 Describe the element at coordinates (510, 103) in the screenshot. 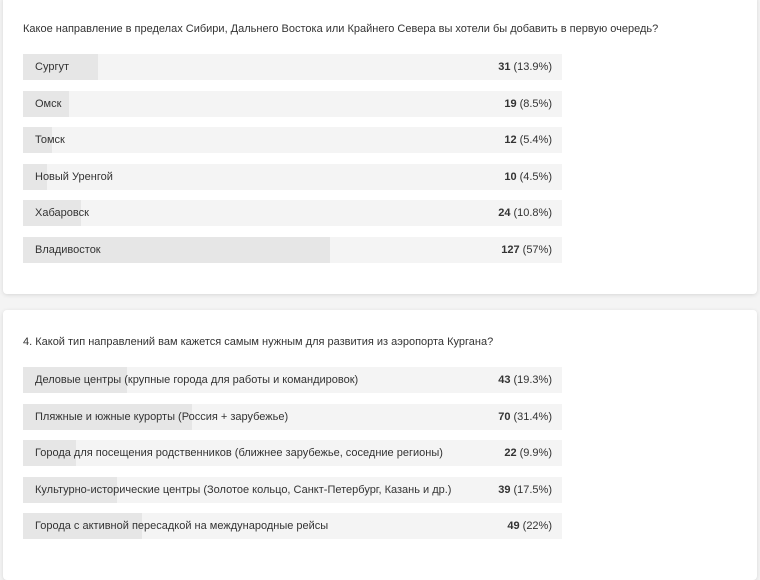

I see `vote-count: 19` at that location.